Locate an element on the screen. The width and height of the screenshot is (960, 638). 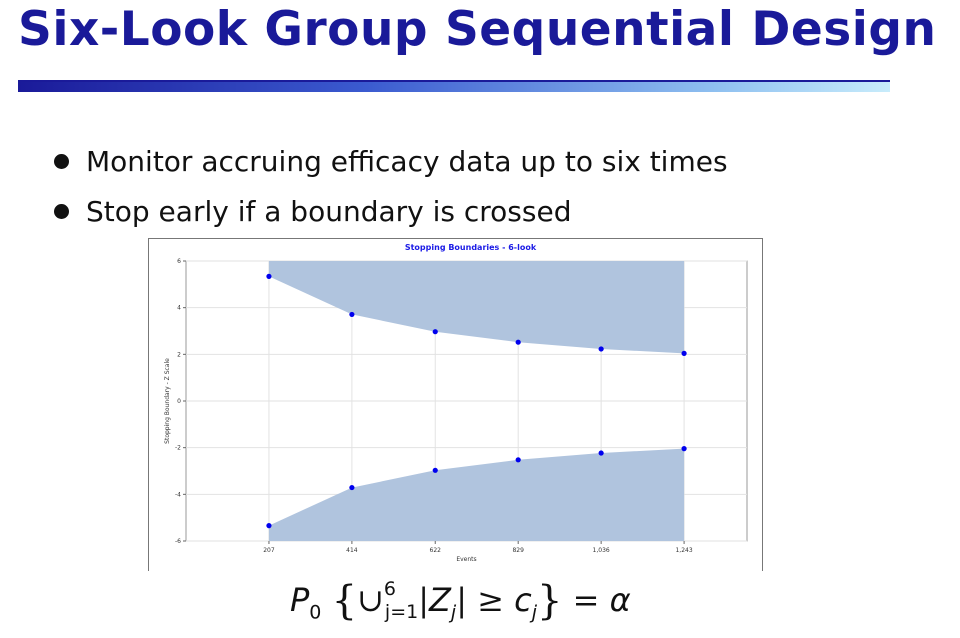
formula-prob: P is located at coordinates (300, 600).